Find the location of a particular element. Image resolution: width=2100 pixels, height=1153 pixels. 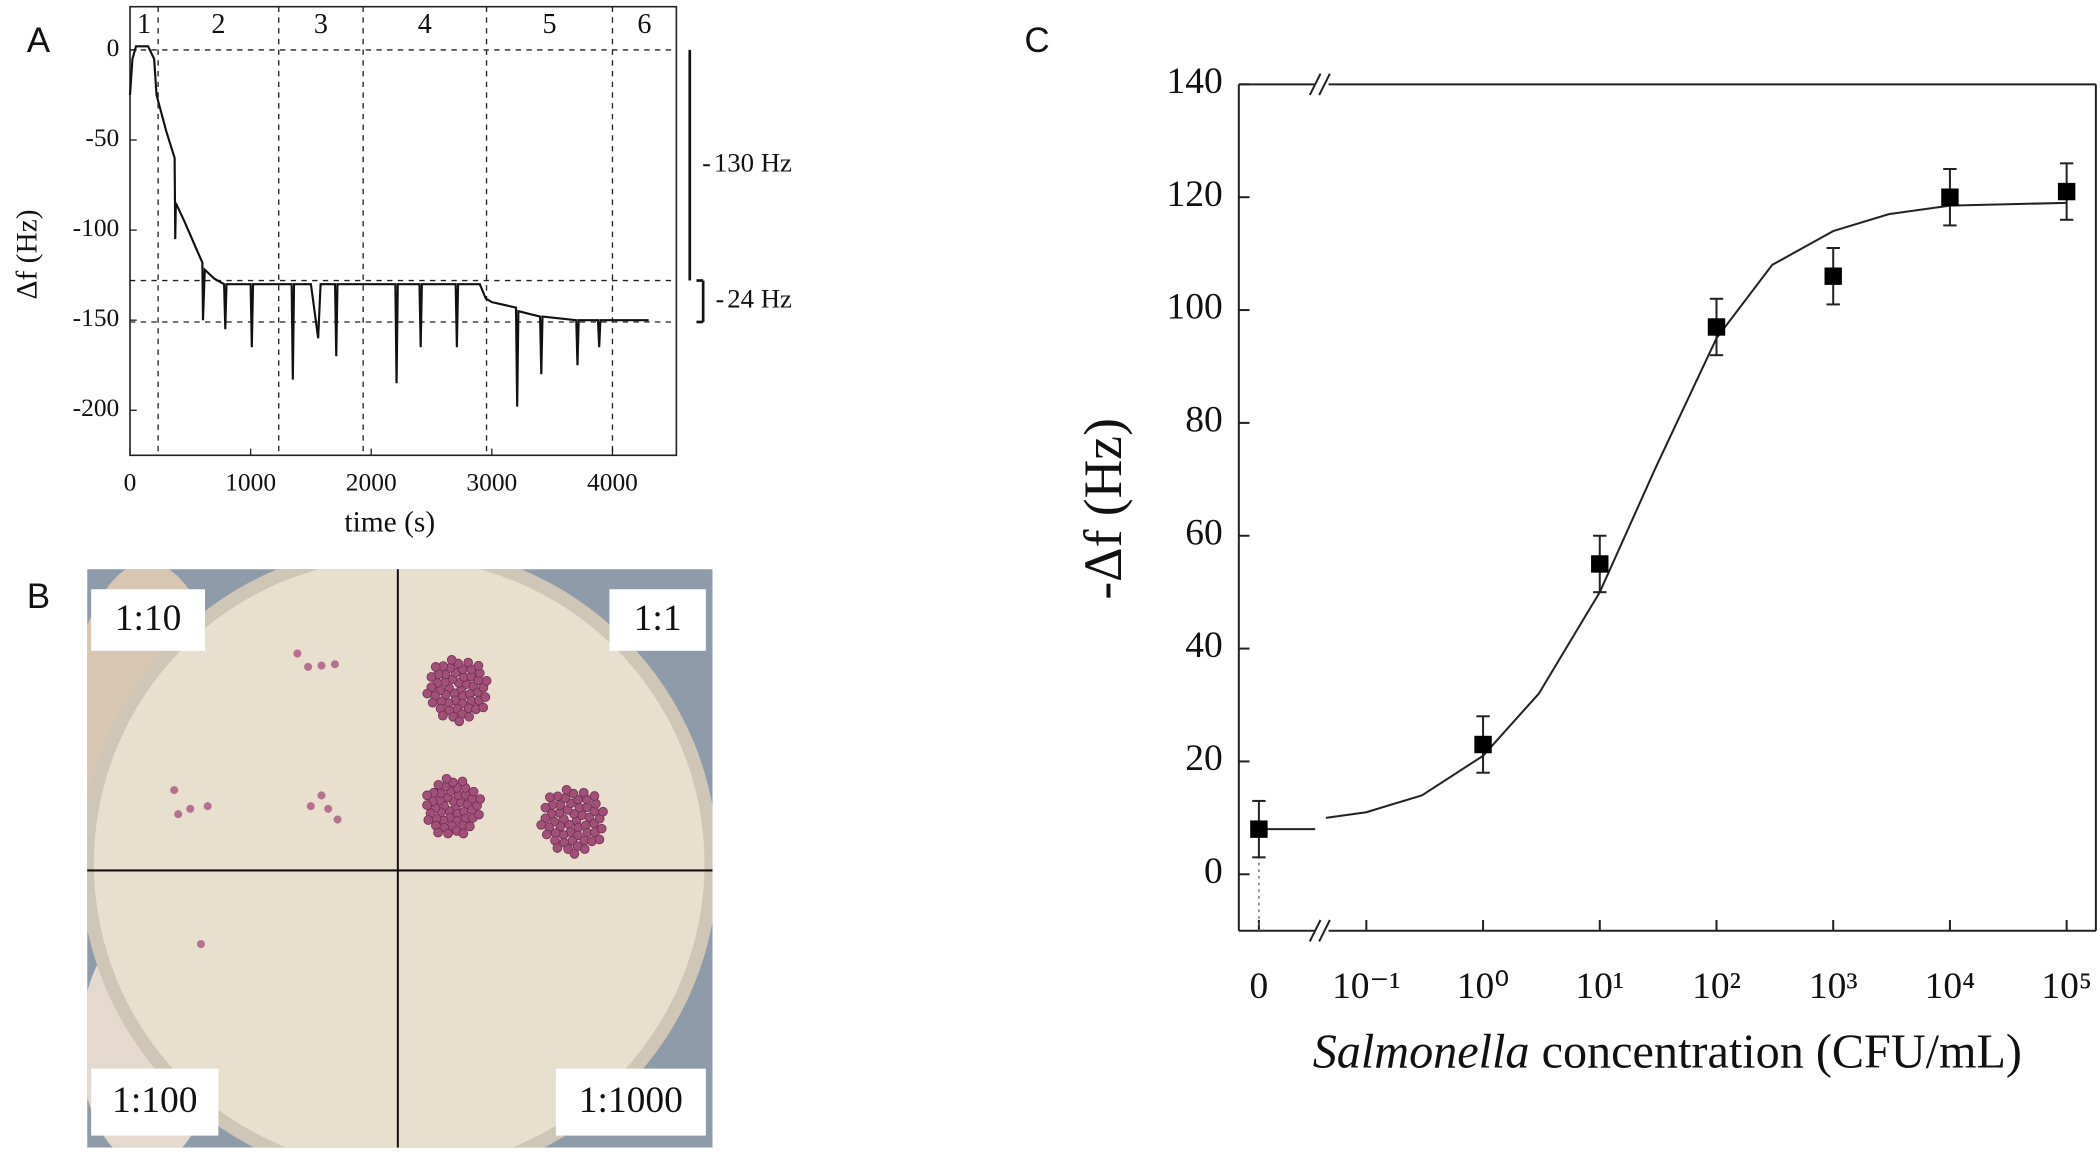

x-tick-label: 10⁻¹ is located at coordinates (1366, 986).